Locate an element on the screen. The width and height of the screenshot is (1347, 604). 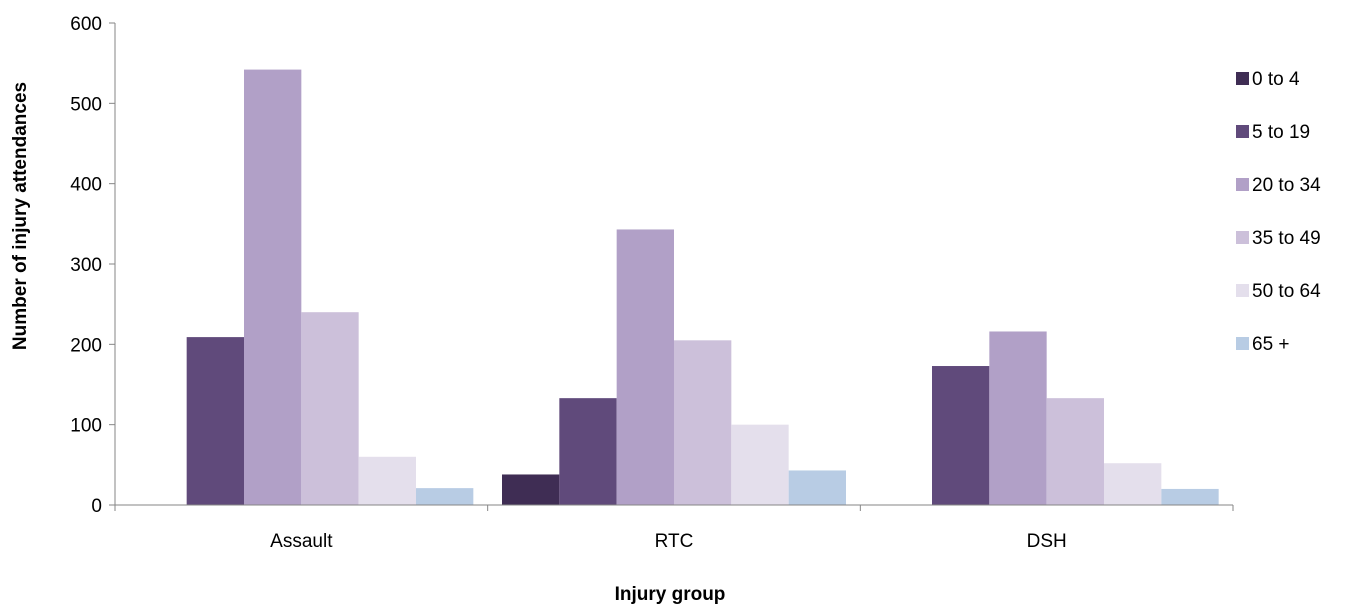
legend-label: 50 to 64 is located at coordinates (1286, 291).